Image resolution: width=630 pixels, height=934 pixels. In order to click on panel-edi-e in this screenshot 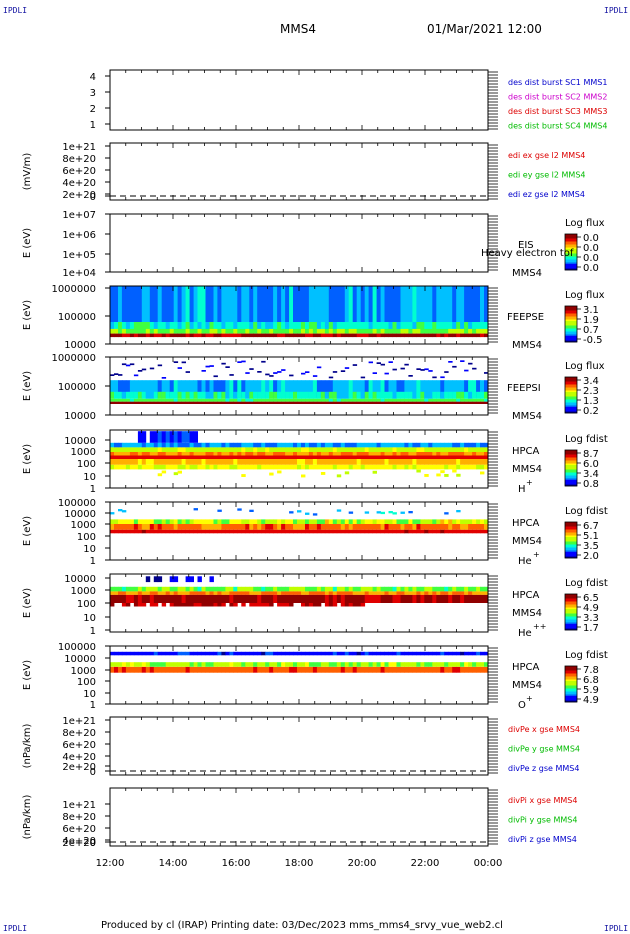, I will do `click(301, 171)`.